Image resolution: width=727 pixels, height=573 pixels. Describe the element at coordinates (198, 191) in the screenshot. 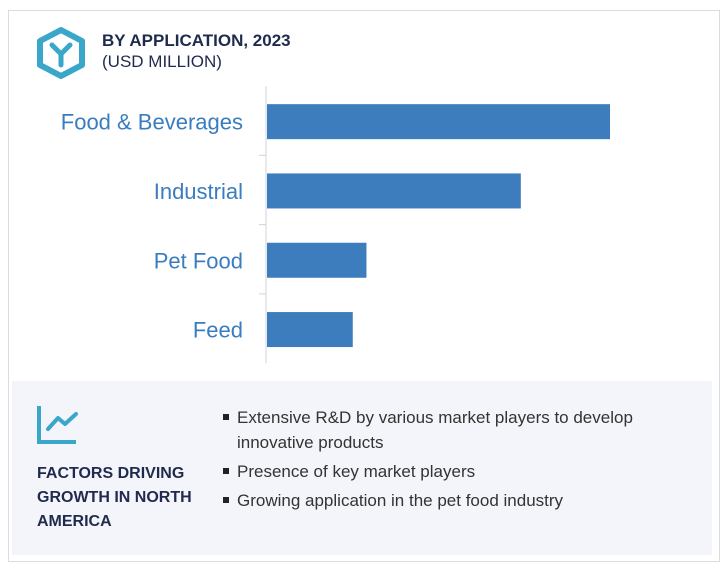

I see `category-label: Industrial` at that location.